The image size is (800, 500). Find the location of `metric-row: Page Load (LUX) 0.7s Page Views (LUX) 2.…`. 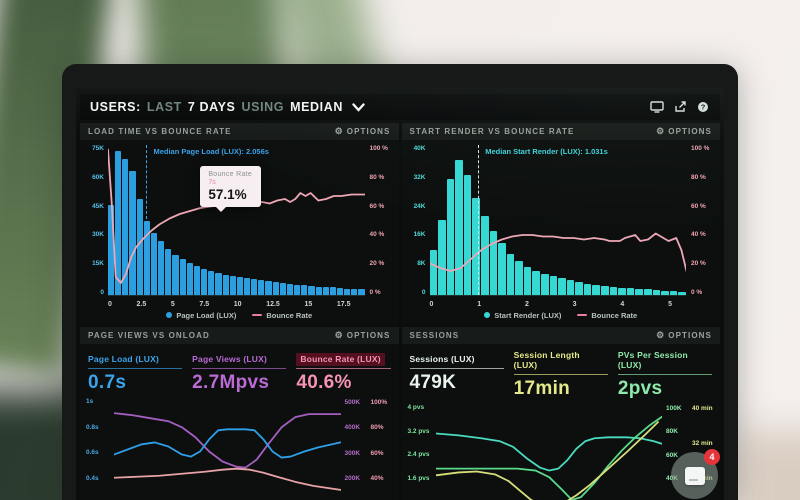

metric-row: Page Load (LUX) 0.7s Page Views (LUX) 2.… is located at coordinates (239, 370).